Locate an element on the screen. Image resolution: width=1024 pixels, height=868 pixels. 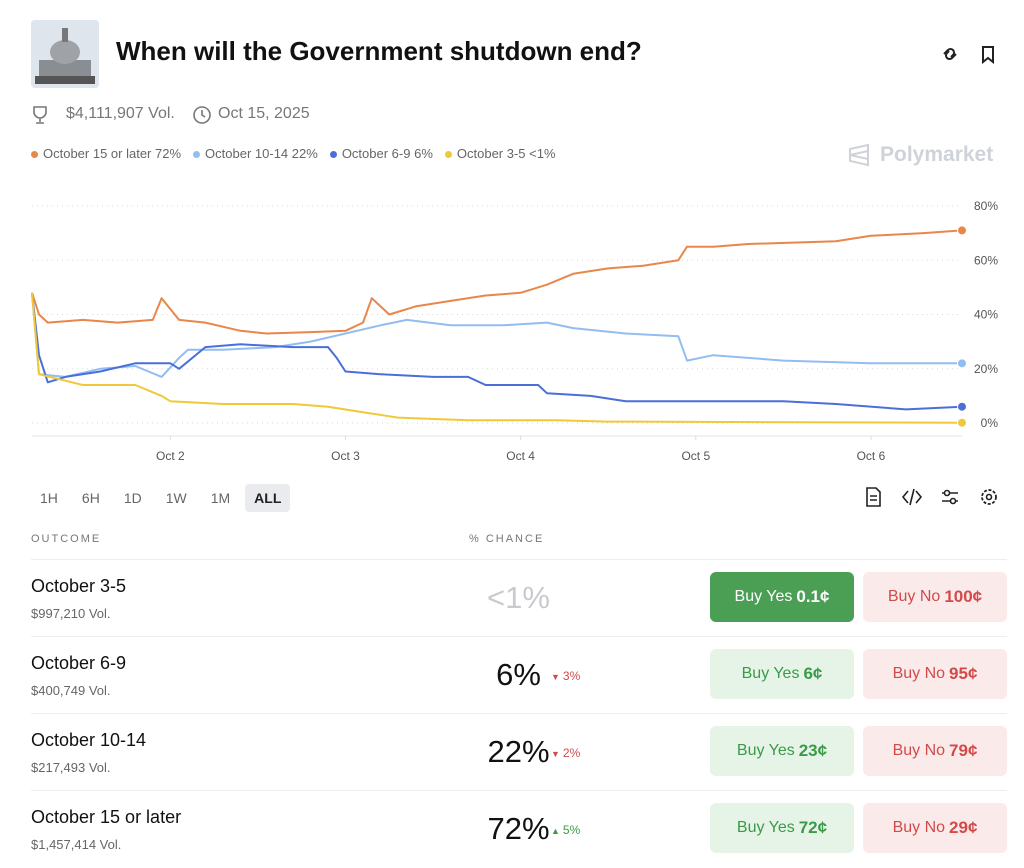
chart-tools is located at coordinates (934, 497).